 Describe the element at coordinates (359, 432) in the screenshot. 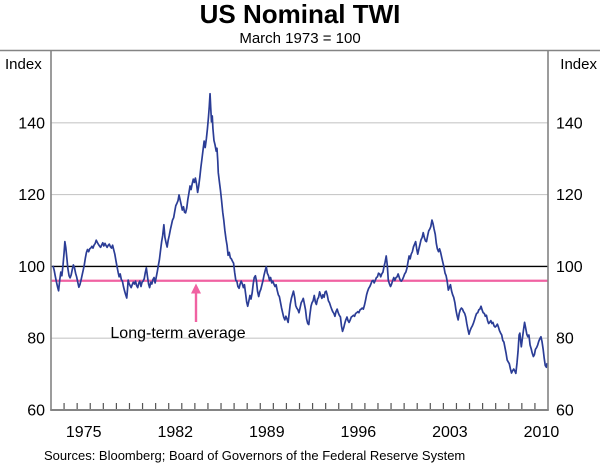

I see `x-axis-label-1996: 1996` at that location.